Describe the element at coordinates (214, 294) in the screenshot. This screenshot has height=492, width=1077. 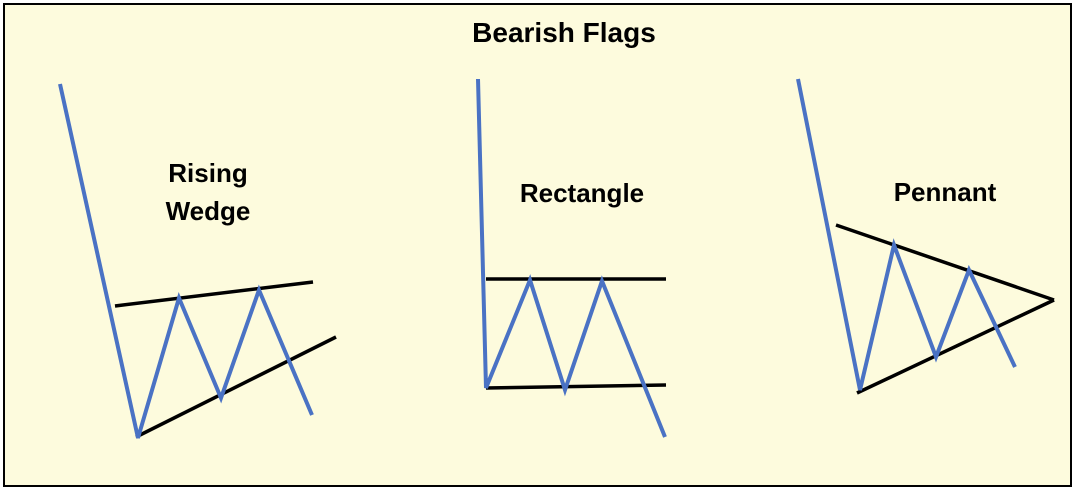
I see `rising-wedge-upper-trendline` at that location.